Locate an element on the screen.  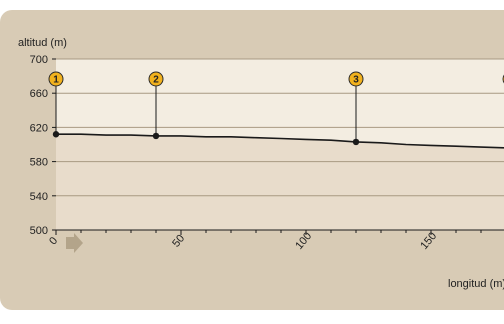
y-tick-label-660: 660 is located at coordinates (39, 94).